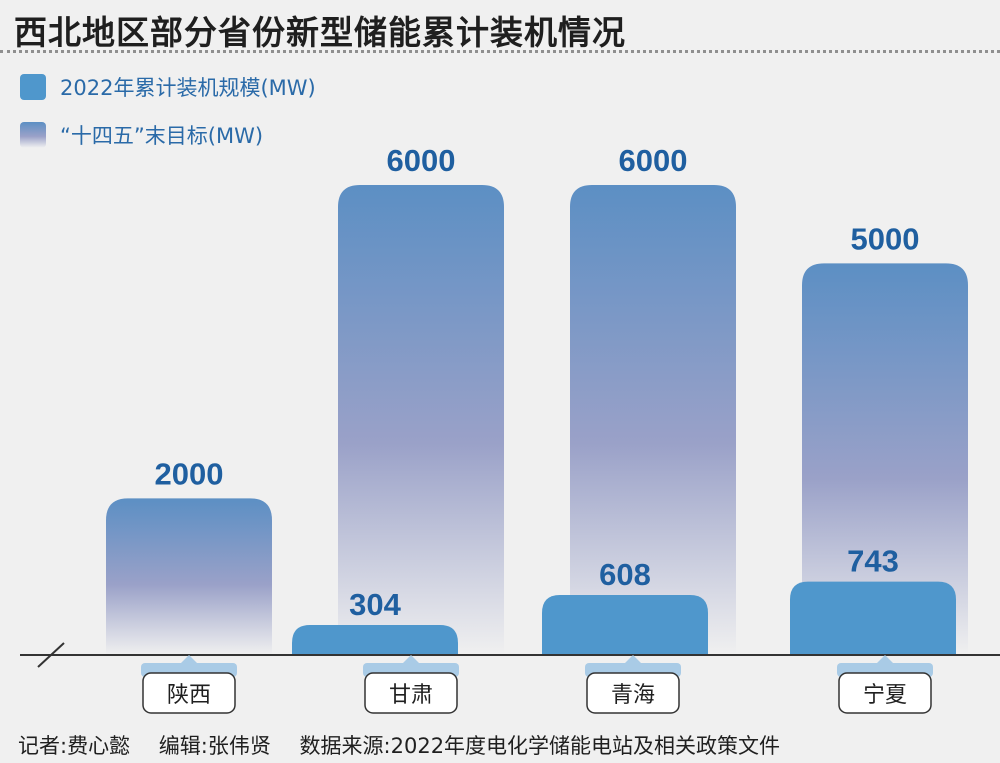 The width and height of the screenshot is (1000, 763). What do you see at coordinates (653, 160) in the screenshot?
I see `target-value-label-2: 6000` at bounding box center [653, 160].